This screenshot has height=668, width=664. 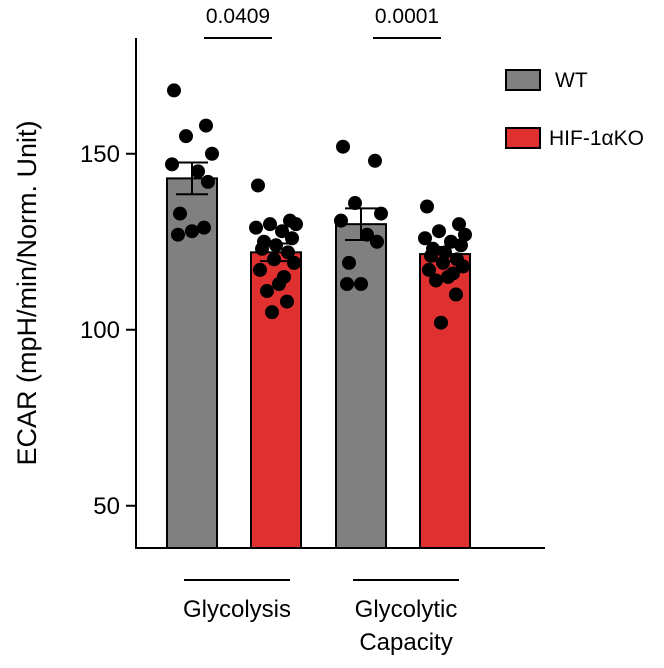 I want to click on group-label-word: Capacity, so click(x=405, y=642).